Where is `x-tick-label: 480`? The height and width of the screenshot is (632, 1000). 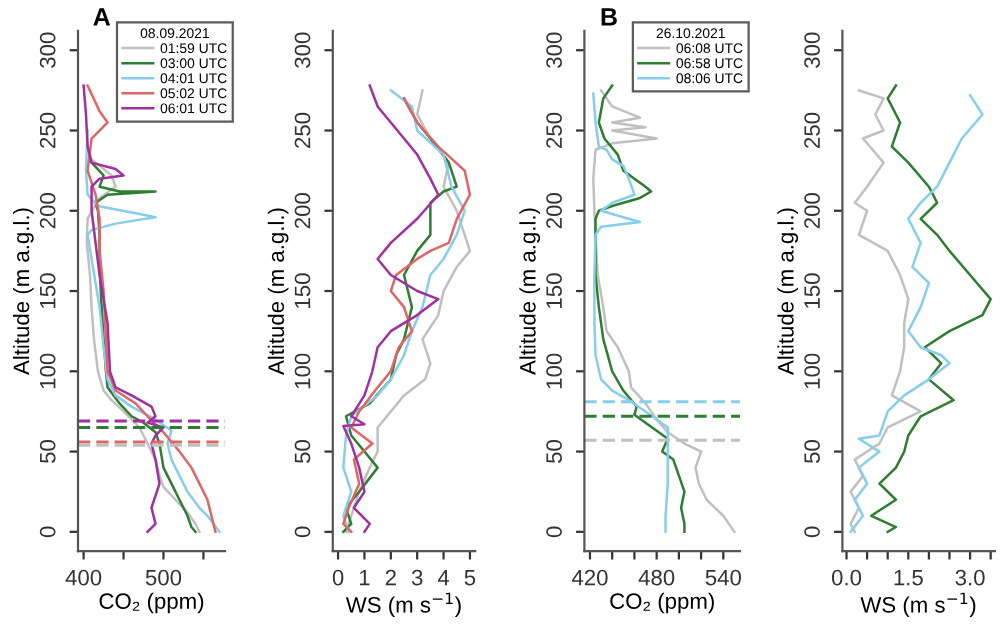
x-tick-label: 480 is located at coordinates (656, 577).